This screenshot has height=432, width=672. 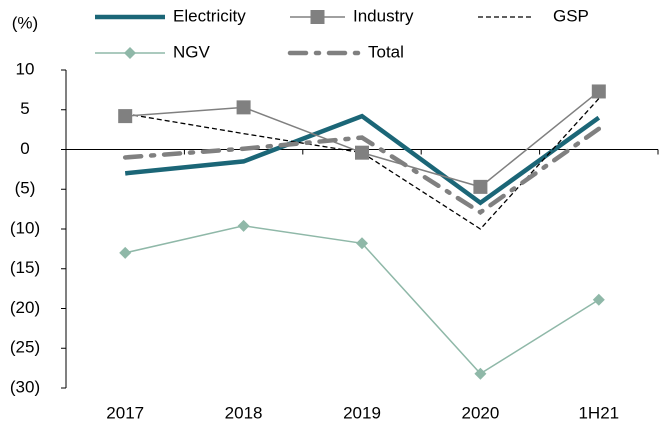 I want to click on legend-label: GSP, so click(x=571, y=15).